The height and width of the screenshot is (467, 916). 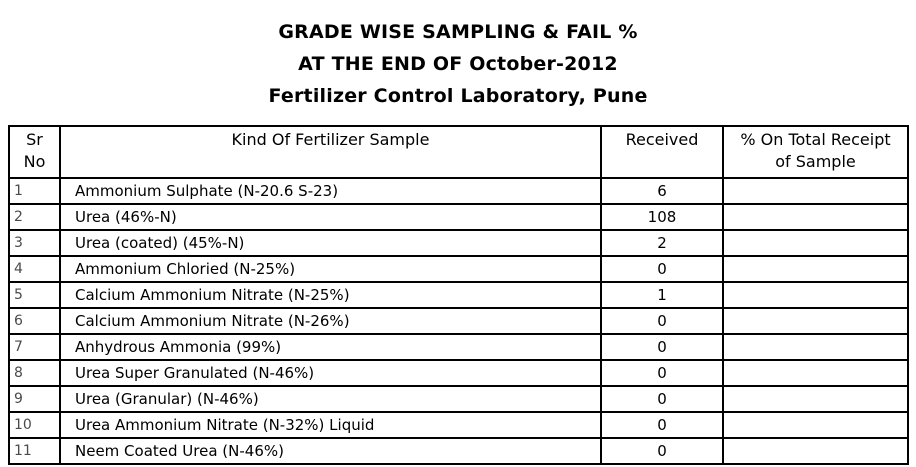 I want to click on cell-sr-no: 6, so click(x=34, y=321).